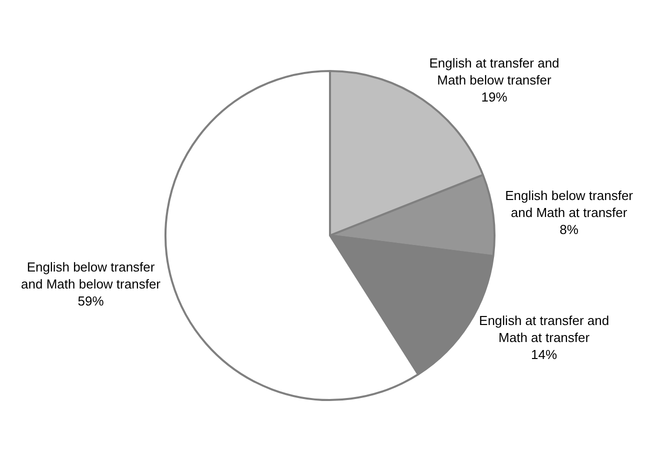  What do you see at coordinates (91, 275) in the screenshot?
I see `slice-label: English below transfer and Math below transfer` at bounding box center [91, 275].